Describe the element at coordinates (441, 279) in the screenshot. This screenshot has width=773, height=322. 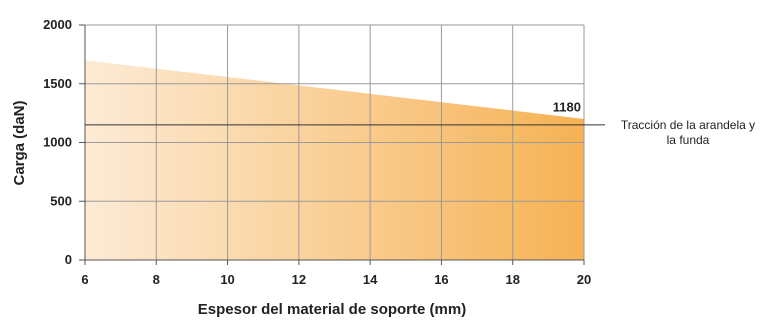
I see `x-tick-label: 16` at that location.